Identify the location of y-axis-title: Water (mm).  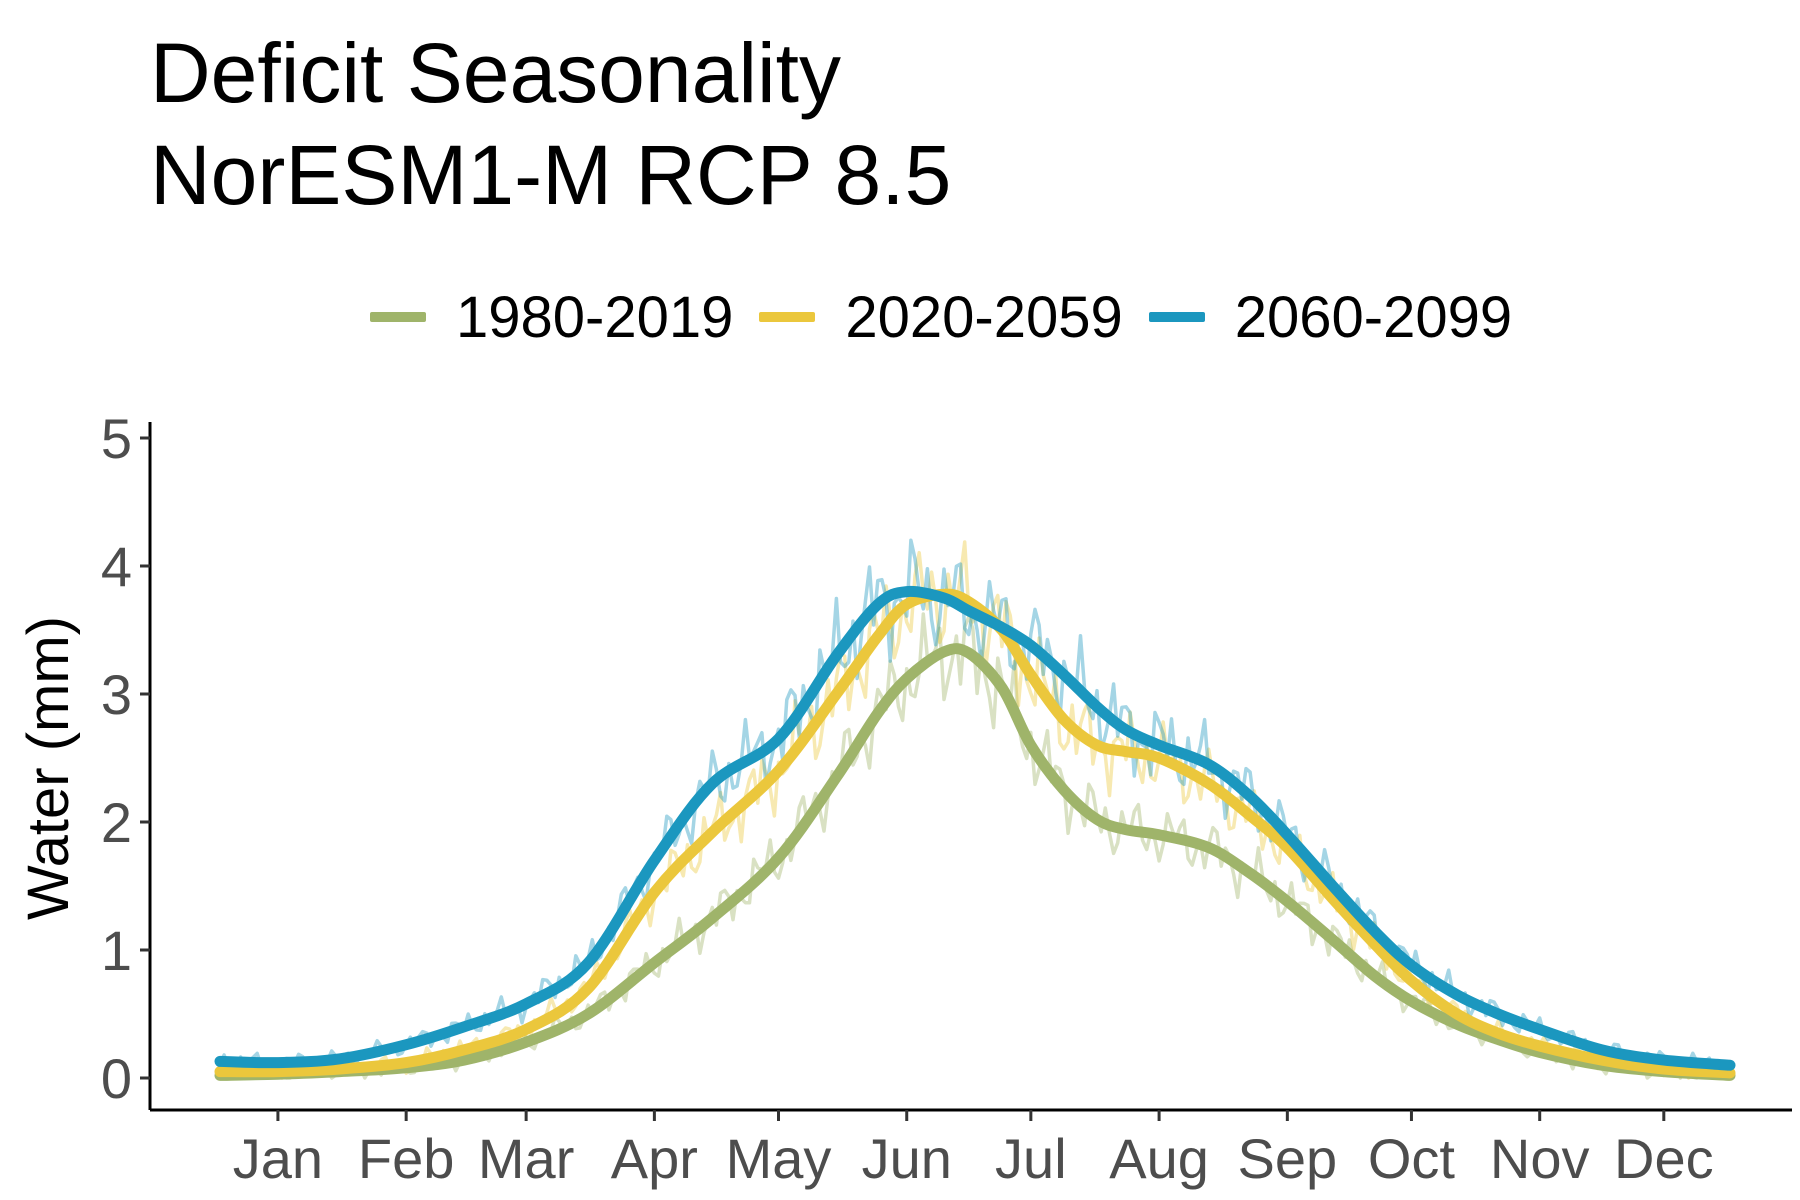
(48, 768).